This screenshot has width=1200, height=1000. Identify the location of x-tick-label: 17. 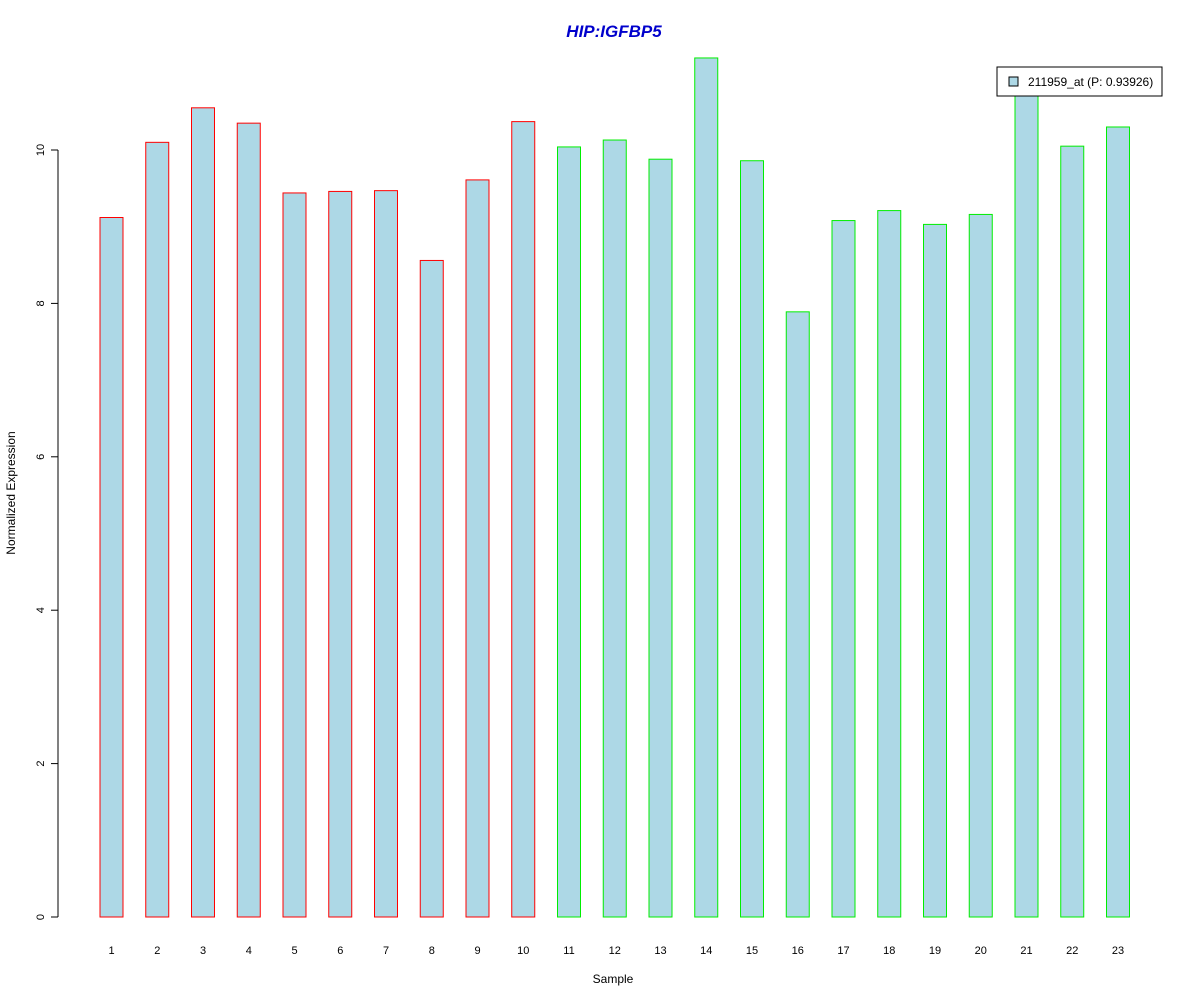
(843, 951).